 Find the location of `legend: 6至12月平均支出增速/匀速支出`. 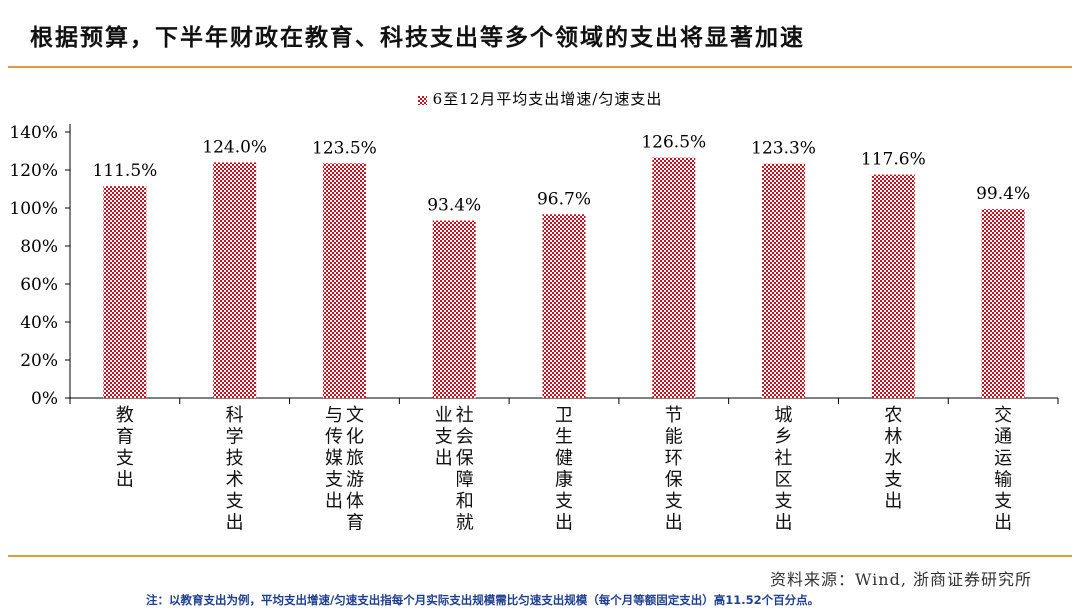

legend: 6至12月平均支出增速/匀速支出 is located at coordinates (540, 98).